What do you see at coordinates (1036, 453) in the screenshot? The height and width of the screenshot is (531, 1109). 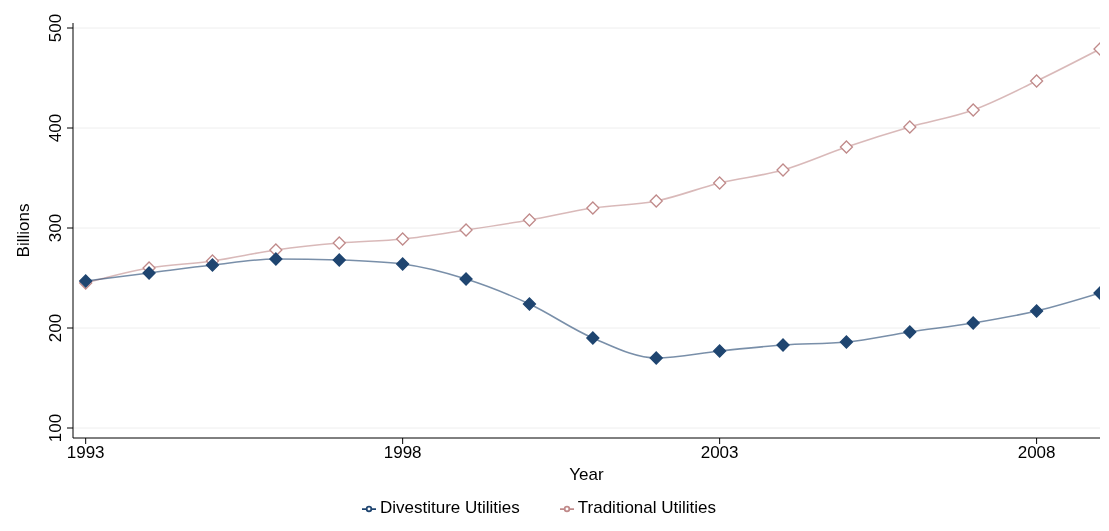 I see `x-tick-label: 2008` at bounding box center [1036, 453].